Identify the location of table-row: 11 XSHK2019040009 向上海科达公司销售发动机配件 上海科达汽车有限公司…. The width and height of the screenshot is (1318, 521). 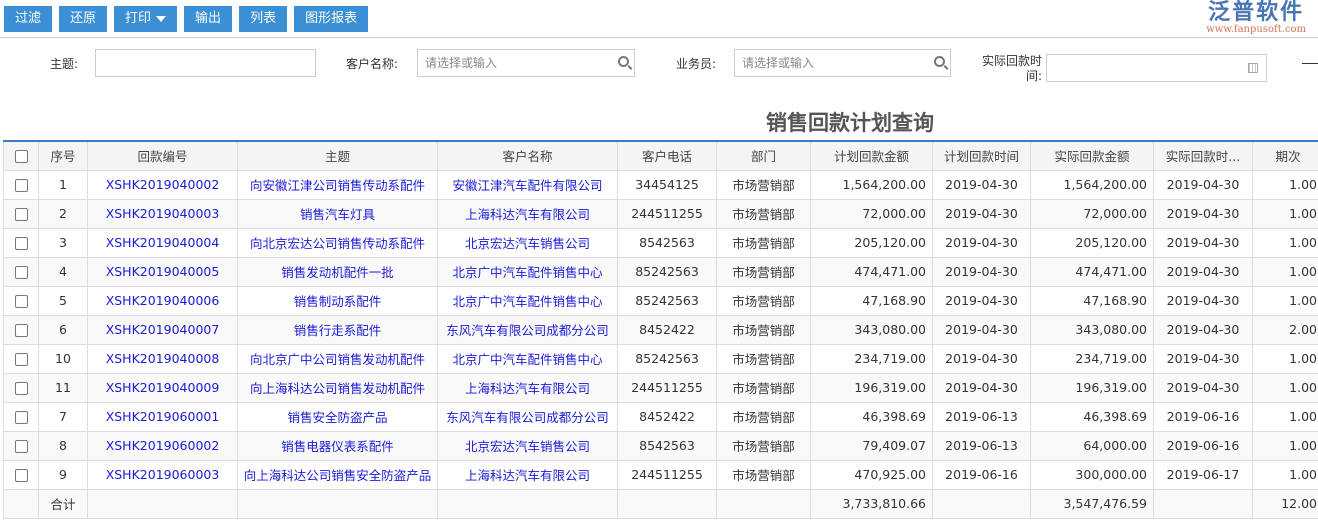
(660, 387).